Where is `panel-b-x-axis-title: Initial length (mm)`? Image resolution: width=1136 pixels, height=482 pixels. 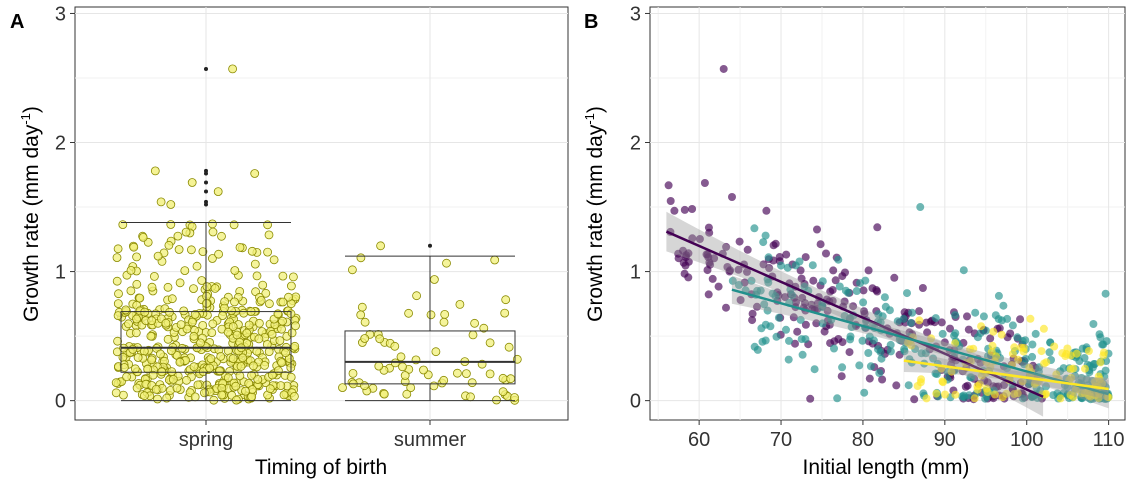 panel-b-x-axis-title: Initial length (mm) is located at coordinates (886, 467).